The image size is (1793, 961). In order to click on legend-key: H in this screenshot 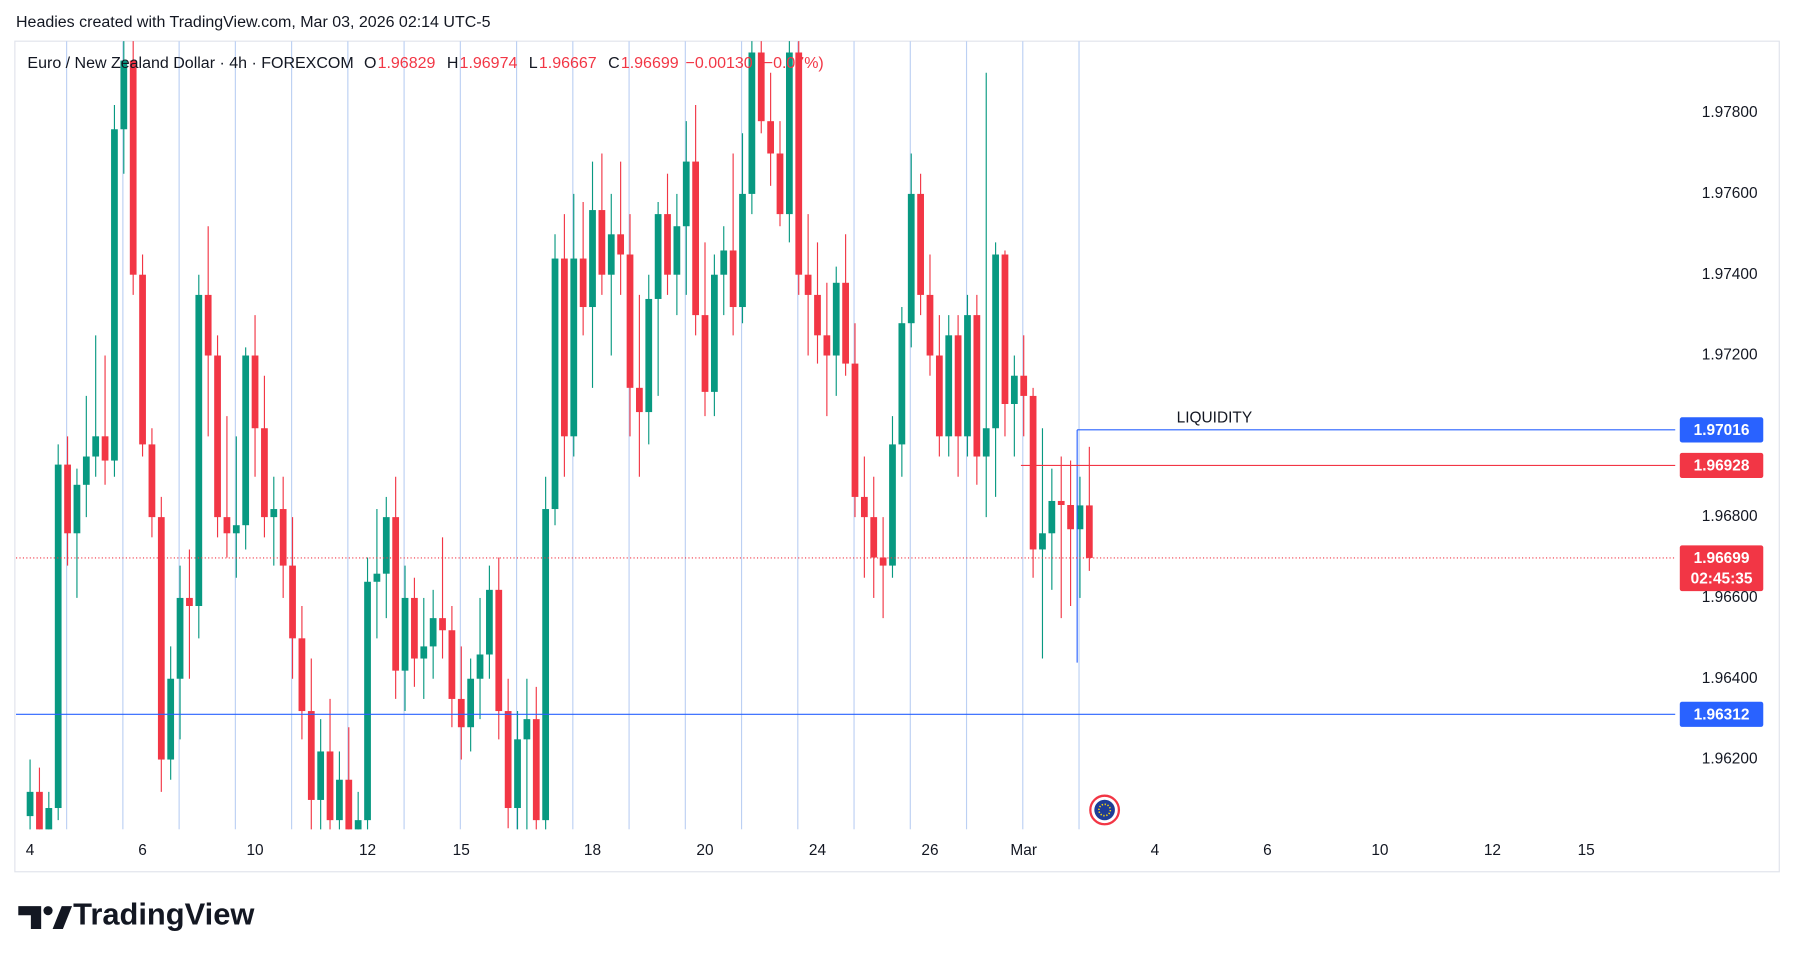, I will do `click(453, 63)`.